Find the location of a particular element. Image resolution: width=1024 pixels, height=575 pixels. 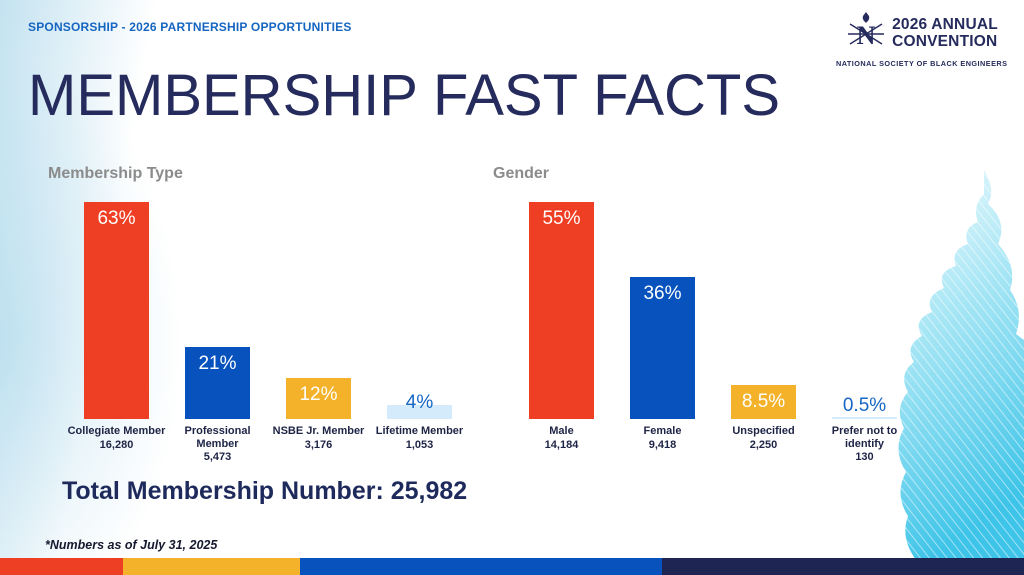

bar-slot: 4% Lifetime Member 1,053 is located at coordinates (419, 326).